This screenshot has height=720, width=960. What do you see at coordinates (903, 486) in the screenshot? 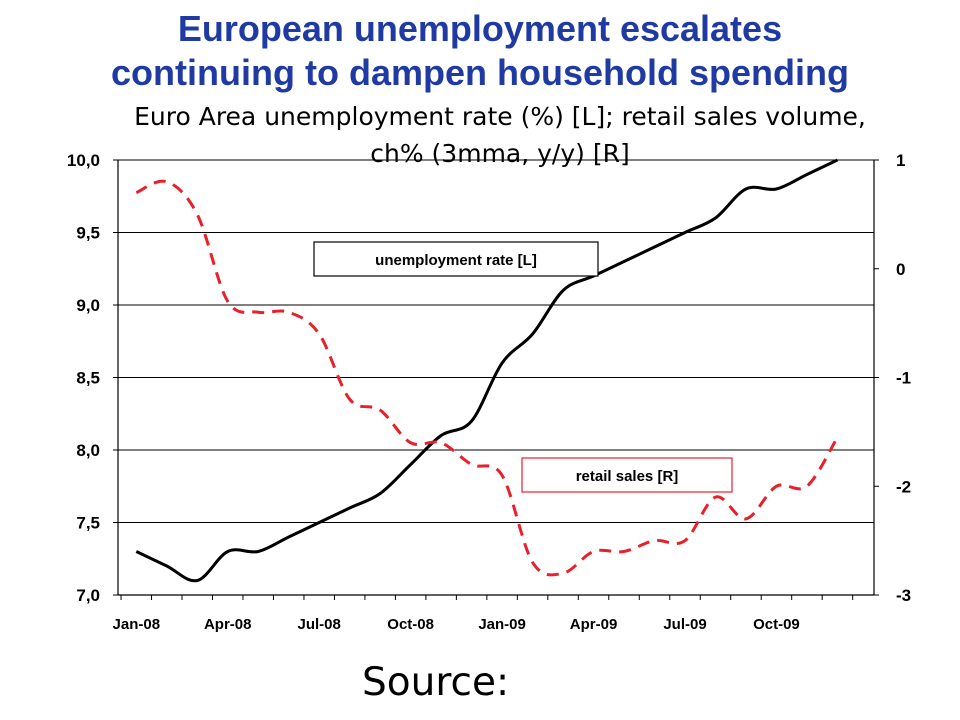
I see `y-right-tick-label: -2` at bounding box center [903, 486].